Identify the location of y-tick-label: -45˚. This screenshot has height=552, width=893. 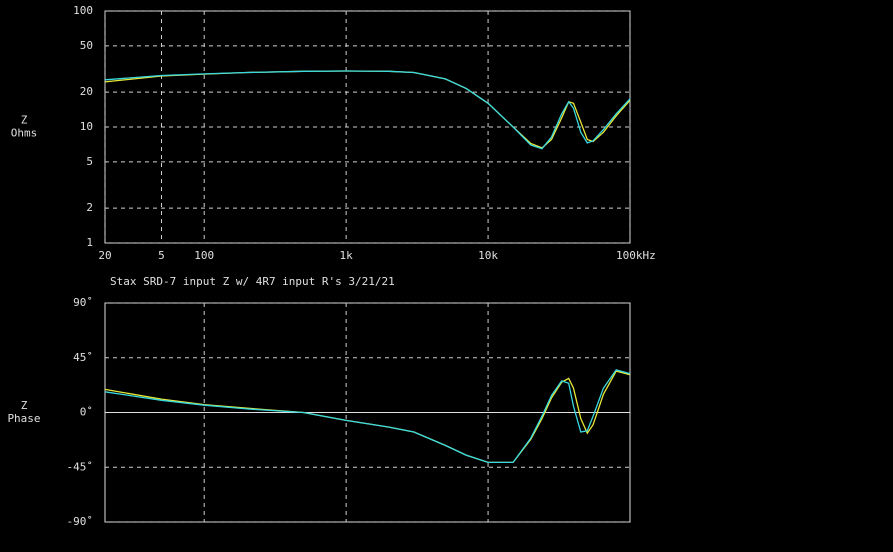
(80, 466).